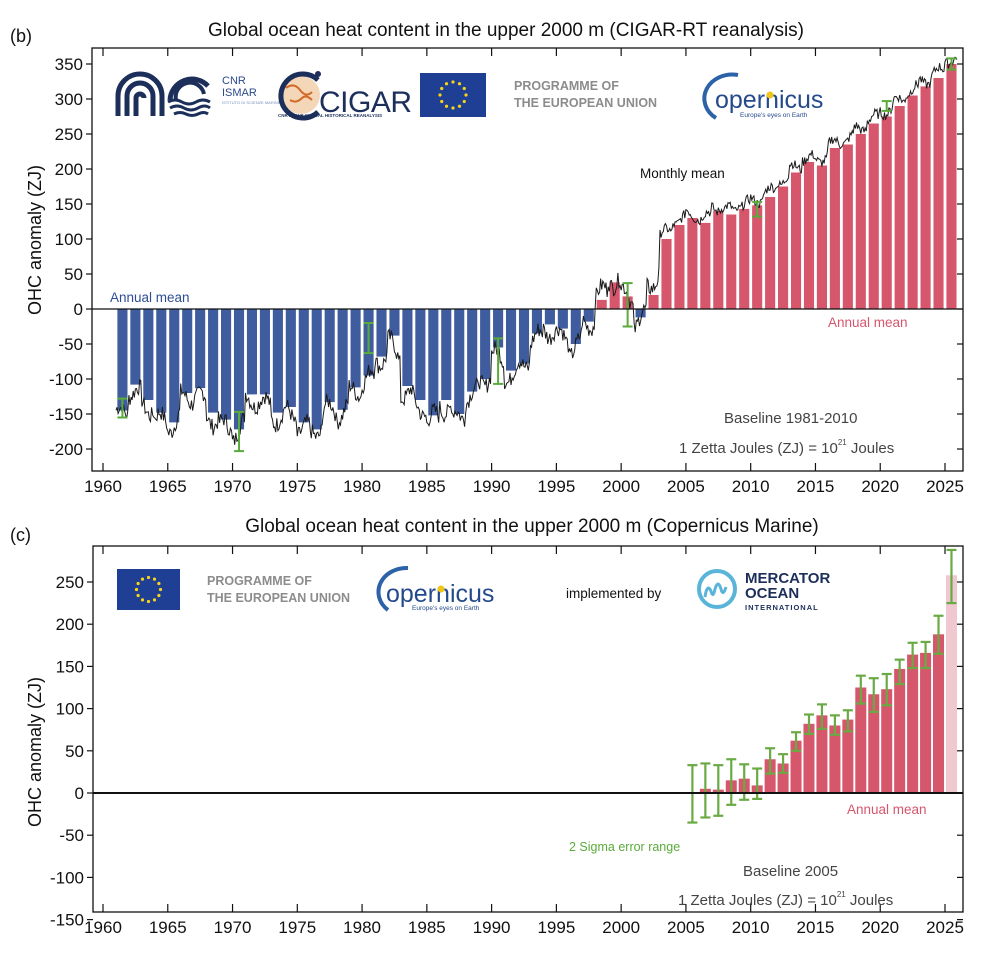 This screenshot has height=973, width=994. I want to click on x-tick-label: 2025, so click(945, 486).